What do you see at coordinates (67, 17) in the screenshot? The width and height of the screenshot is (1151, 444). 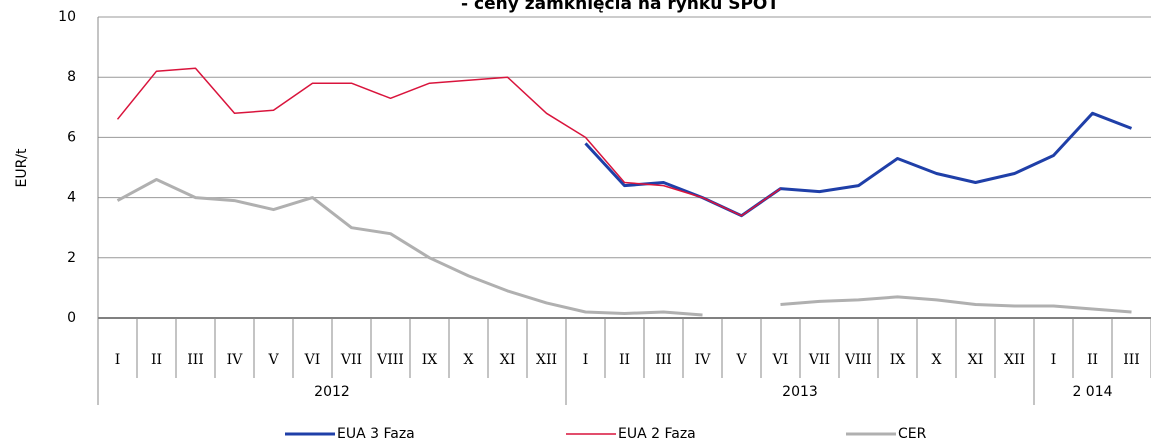 I see `y-tick-label: 10` at bounding box center [67, 17].